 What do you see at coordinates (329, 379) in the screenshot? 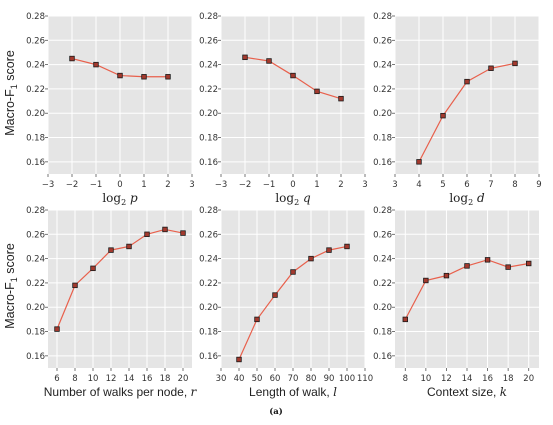
I see `x-tick-label: 90` at bounding box center [329, 379].